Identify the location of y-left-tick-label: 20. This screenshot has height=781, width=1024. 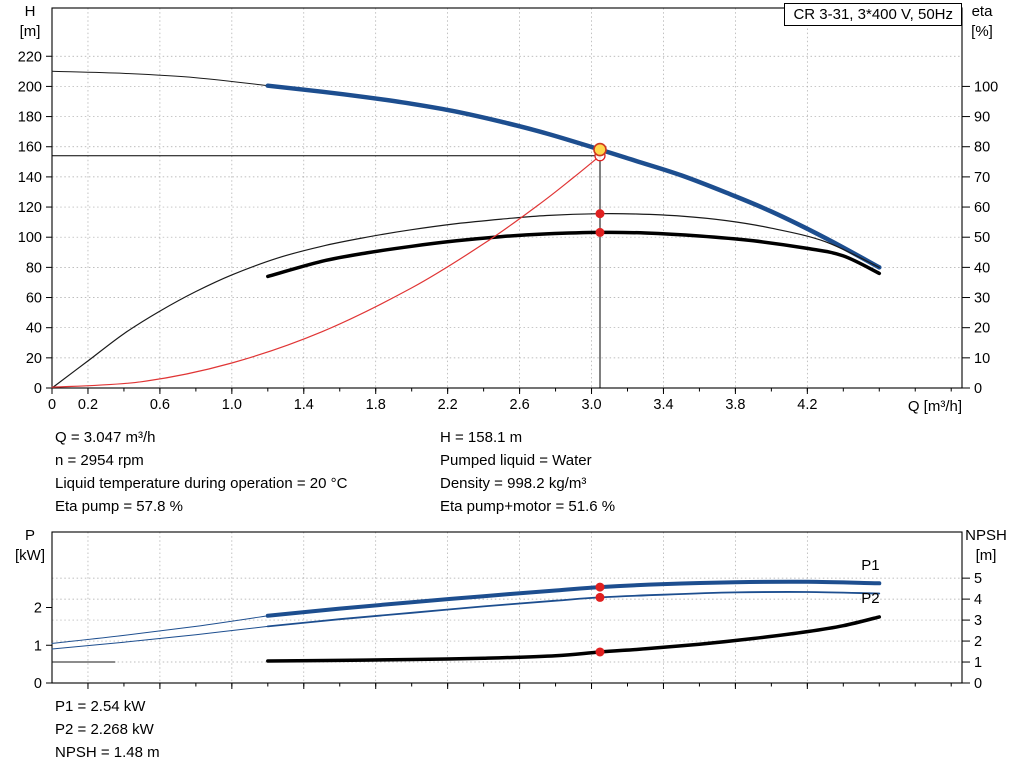
(34, 359).